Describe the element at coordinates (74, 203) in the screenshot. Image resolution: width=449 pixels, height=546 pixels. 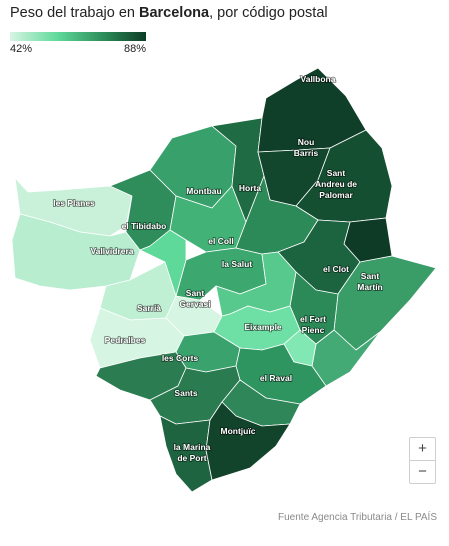
I see `label-les-planes: les Planes` at that location.